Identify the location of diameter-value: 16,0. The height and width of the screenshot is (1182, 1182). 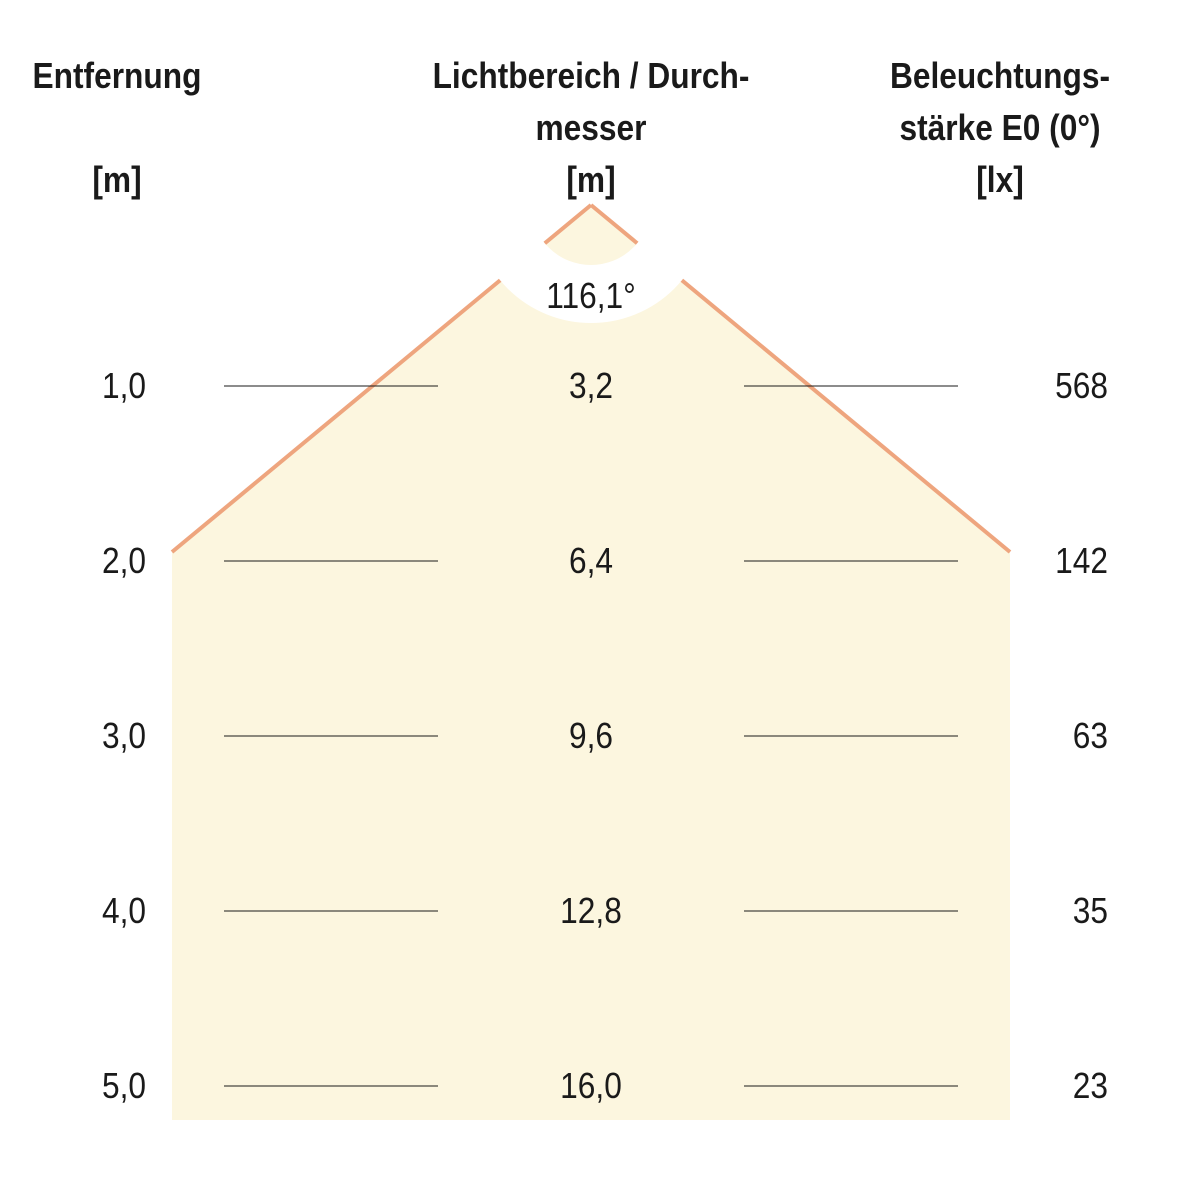
(591, 1085).